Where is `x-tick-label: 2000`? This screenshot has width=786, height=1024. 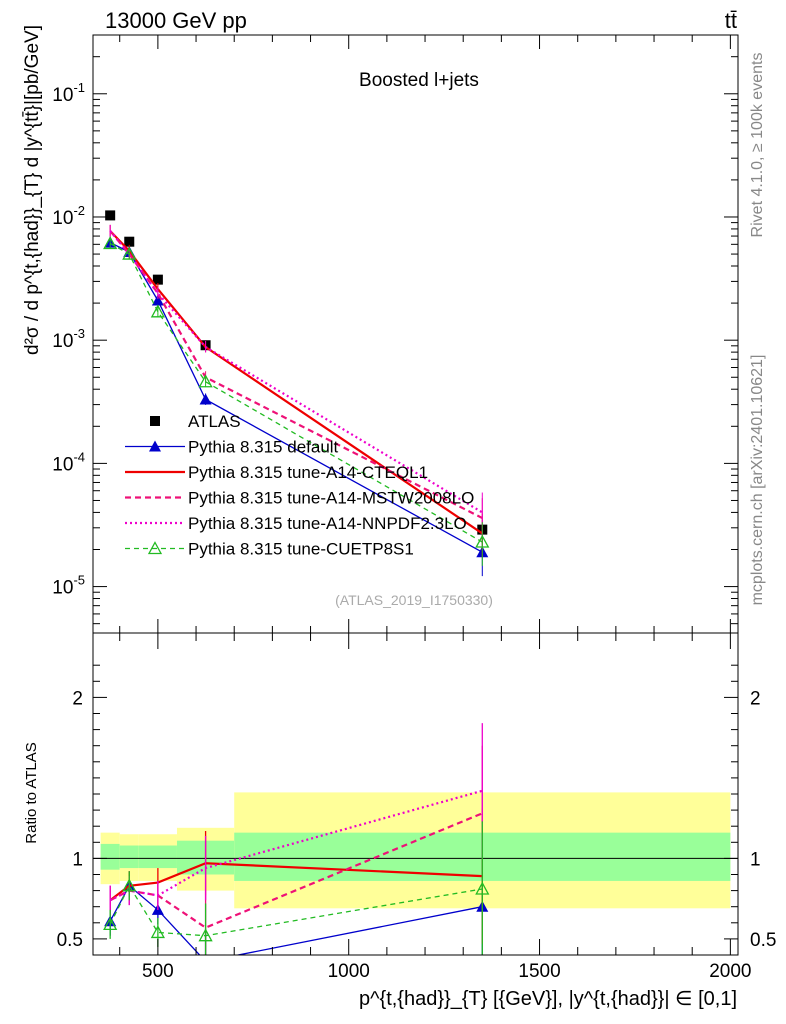 x-tick-label: 2000 is located at coordinates (730, 971).